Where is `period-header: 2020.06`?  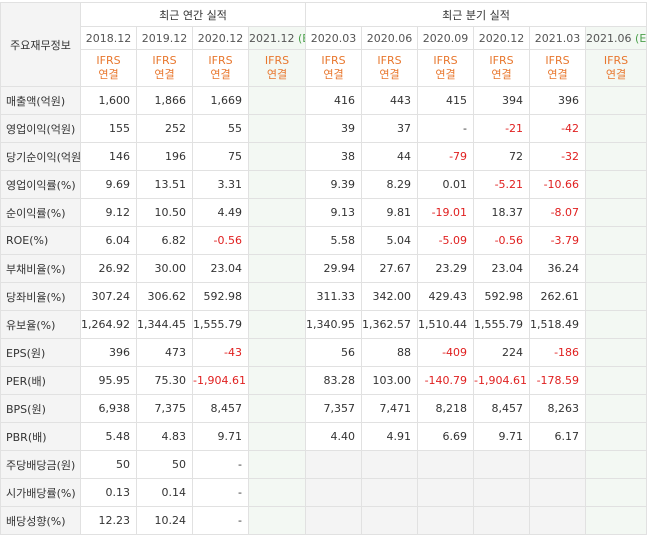 period-header: 2020.06 is located at coordinates (390, 38).